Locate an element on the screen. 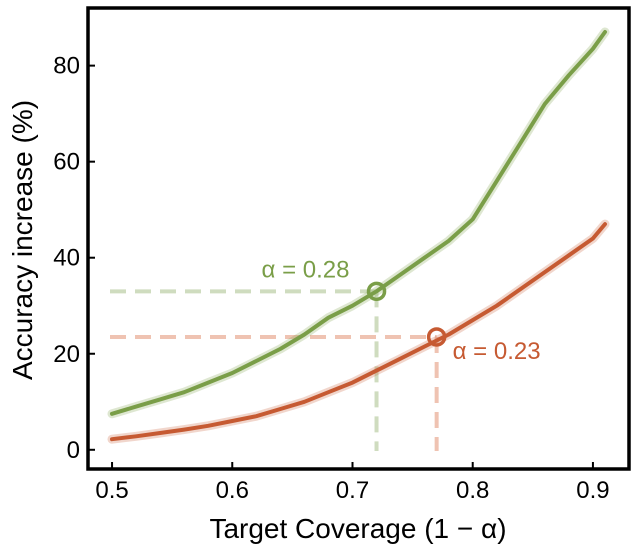  annotation-label-1: α = 0.23 is located at coordinates (497, 351).